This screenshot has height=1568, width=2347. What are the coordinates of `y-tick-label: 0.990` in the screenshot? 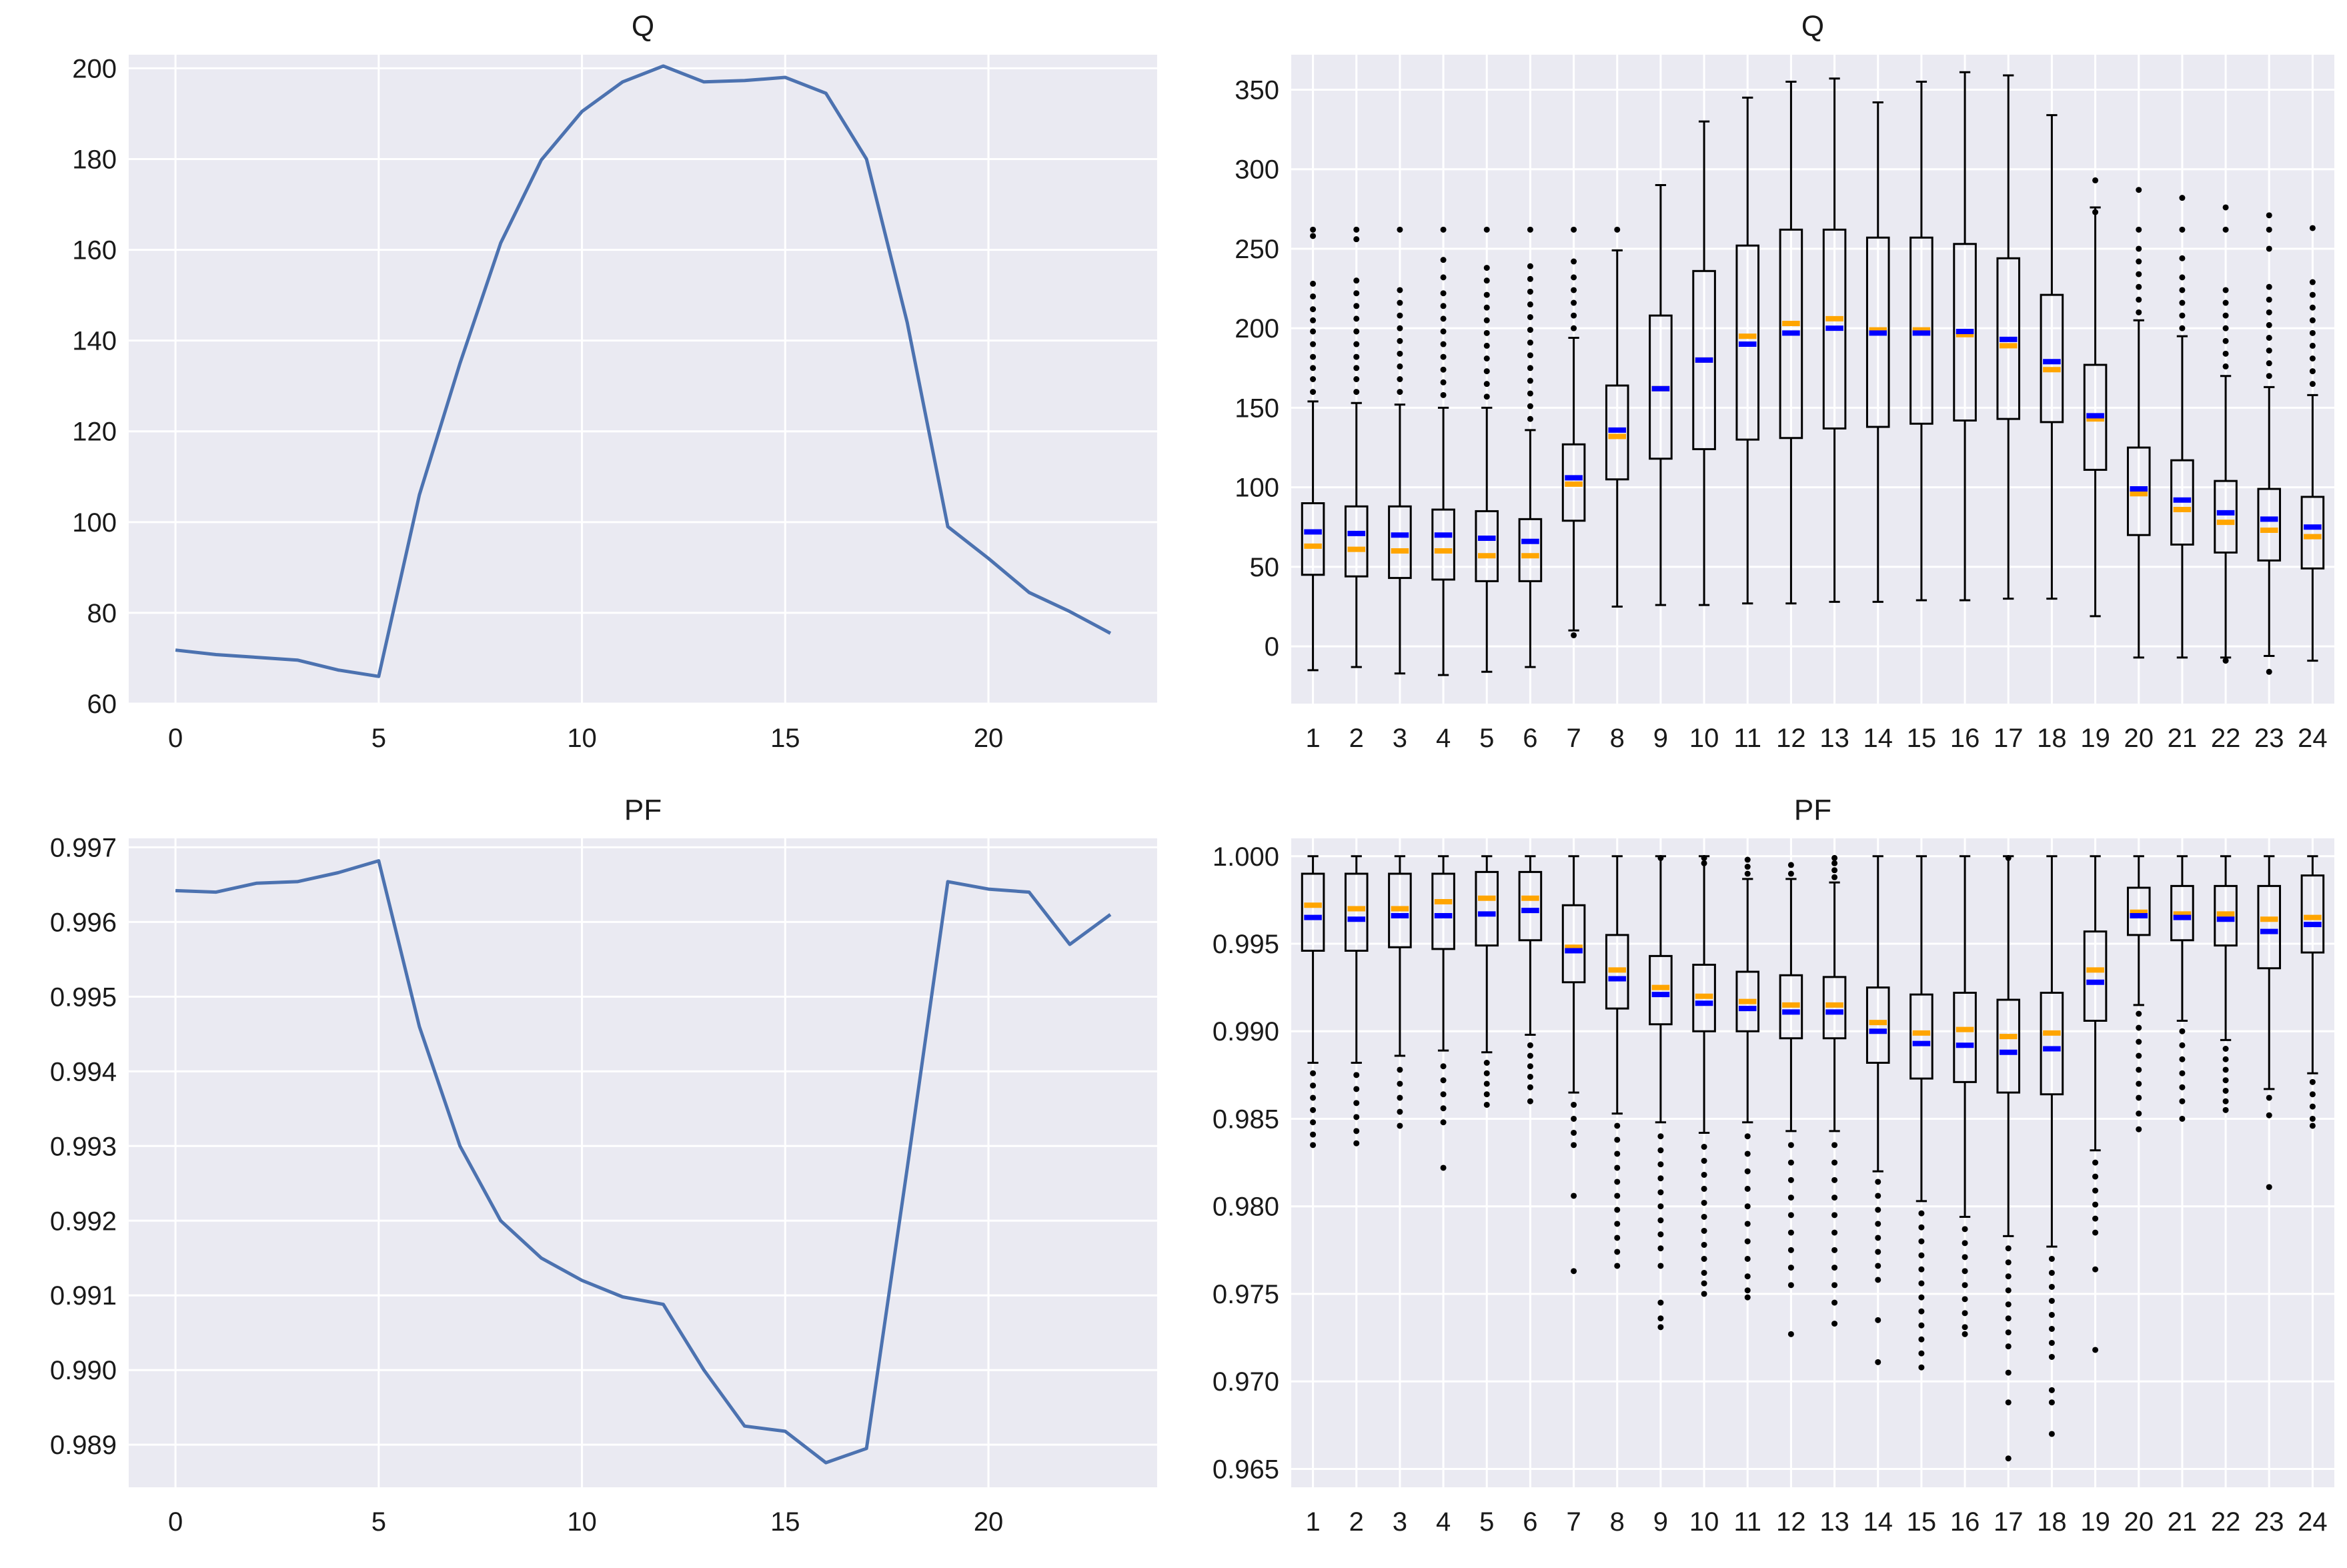 It's located at (1246, 1031).